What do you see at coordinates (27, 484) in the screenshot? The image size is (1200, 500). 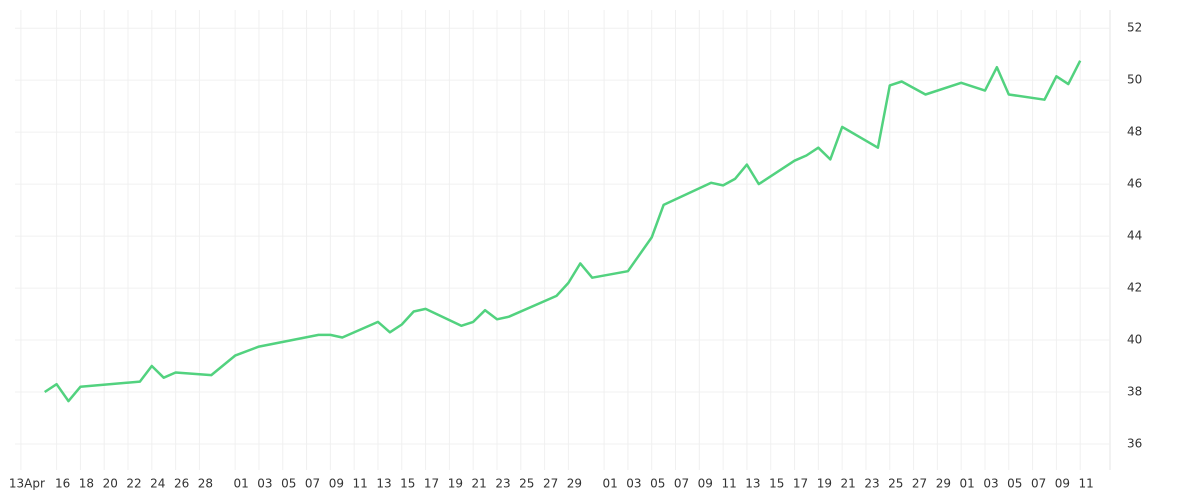 I see `x-tick-label: 13Apr` at bounding box center [27, 484].